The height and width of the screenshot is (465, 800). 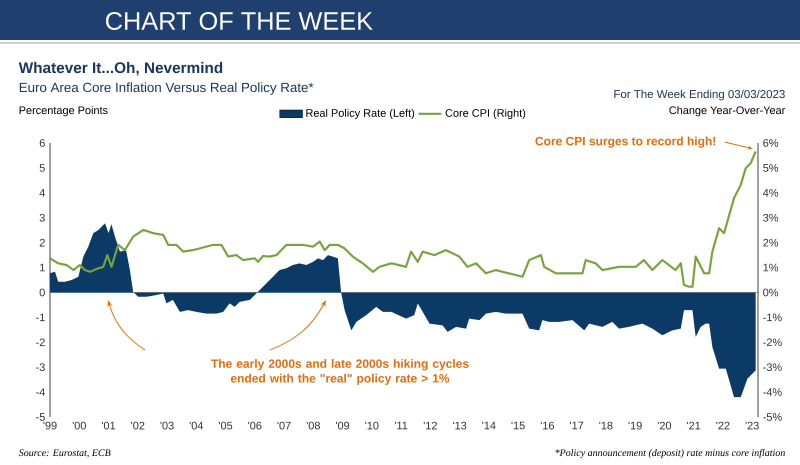 I want to click on y-tick-label: 1, so click(x=42, y=268).